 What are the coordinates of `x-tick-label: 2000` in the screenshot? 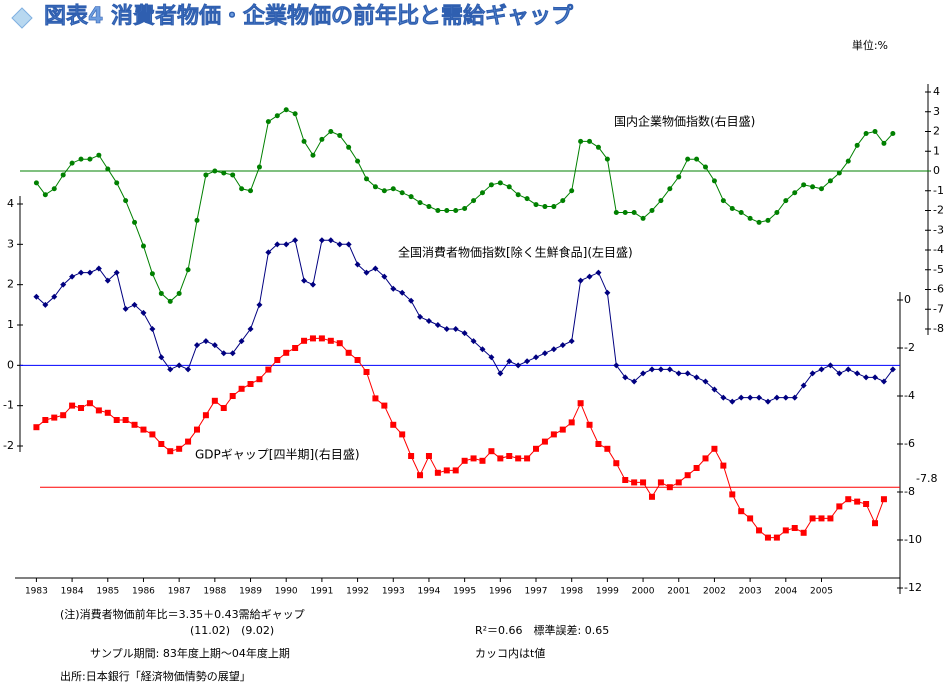 It's located at (643, 592).